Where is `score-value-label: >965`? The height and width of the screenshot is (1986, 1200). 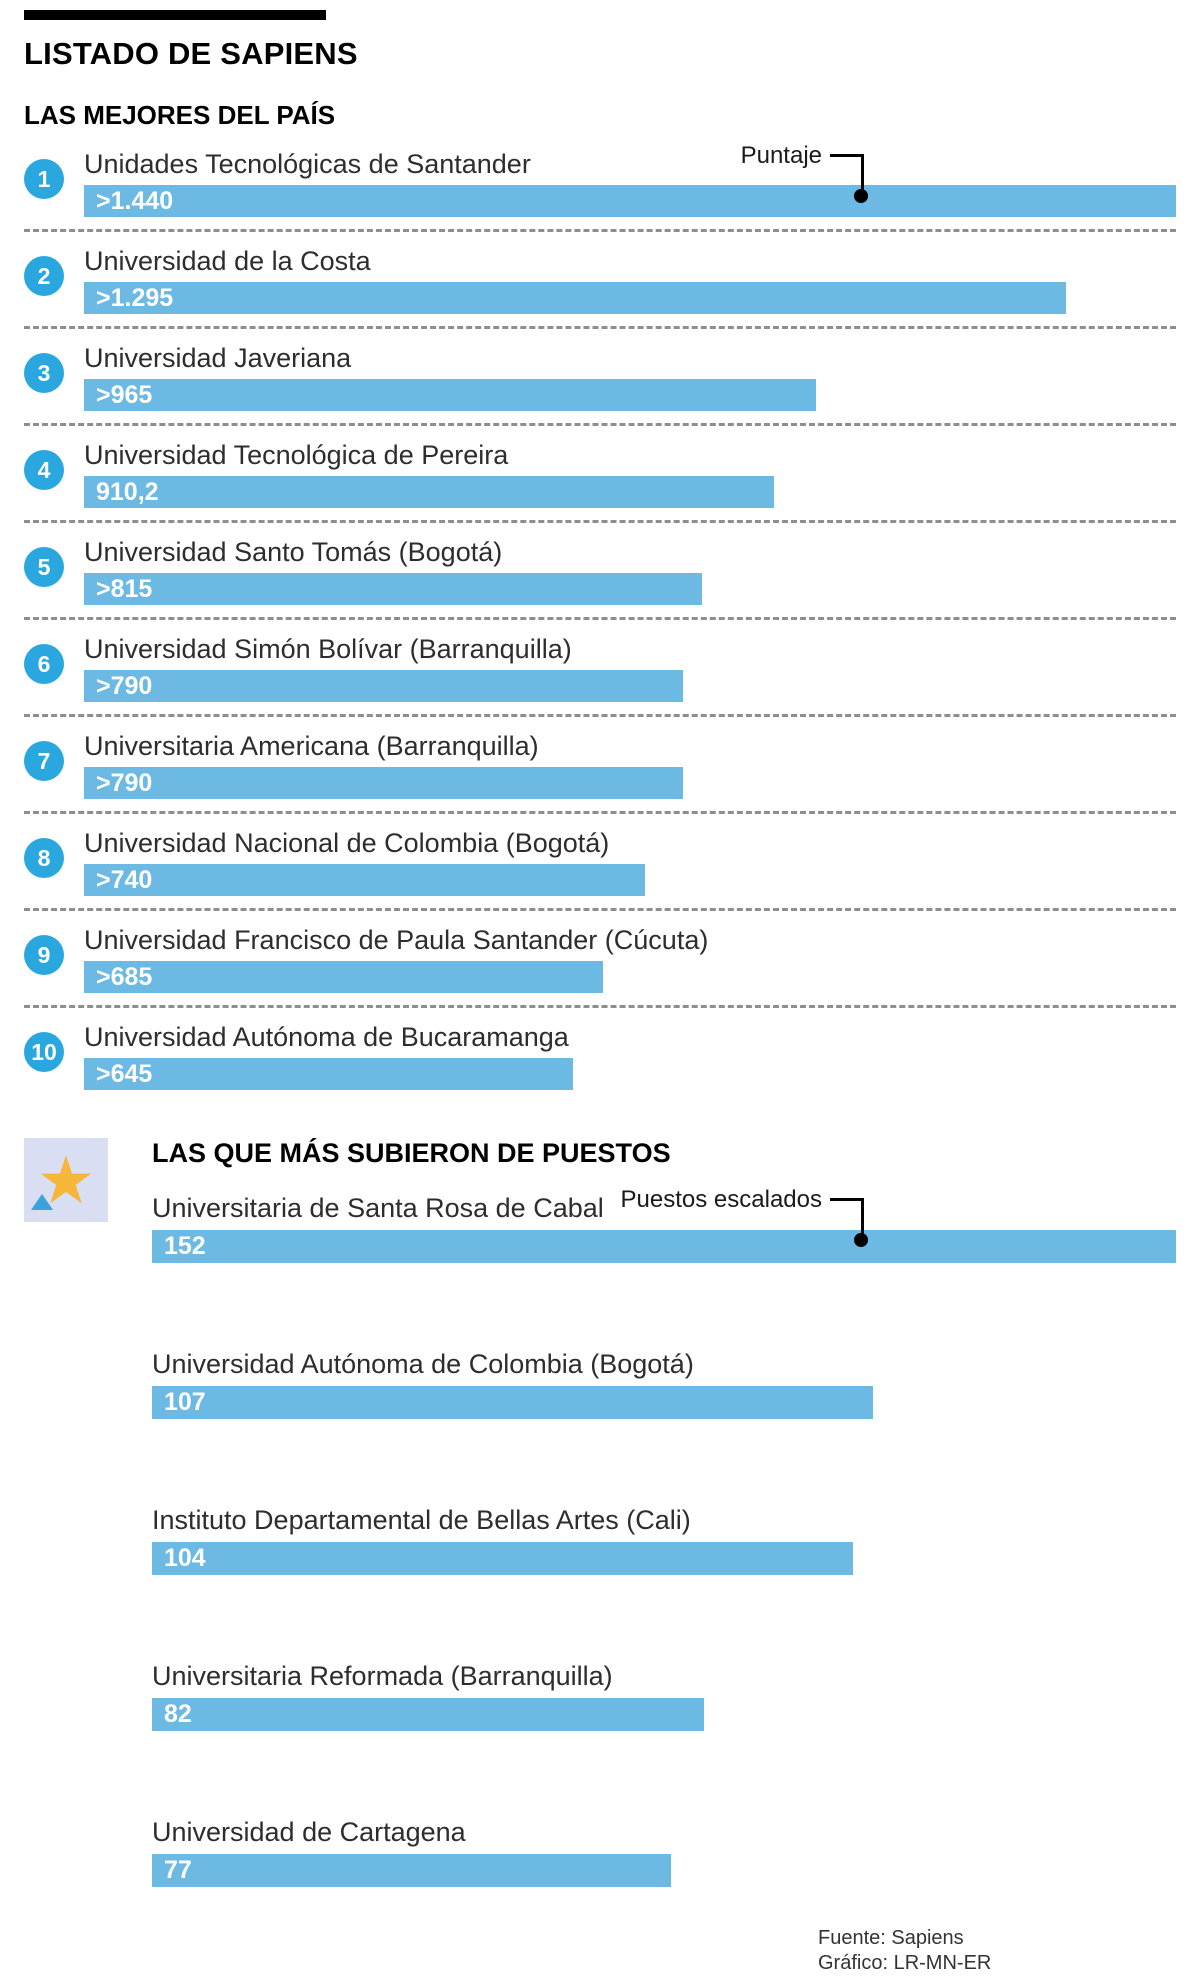 score-value-label: >965 is located at coordinates (124, 394).